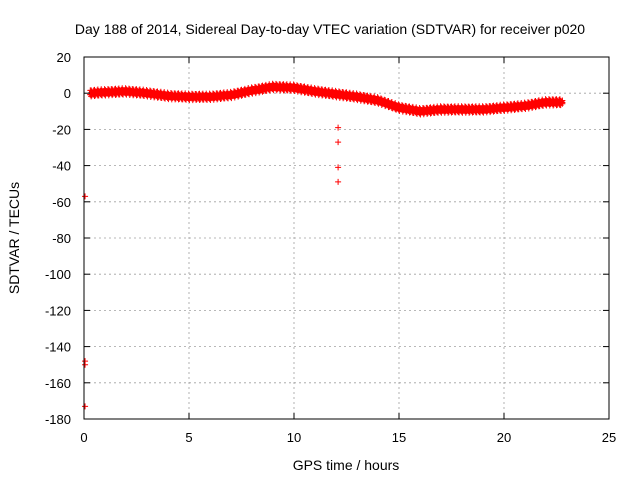 This screenshot has height=480, width=640. I want to click on x-tick-label: 10, so click(294, 437).